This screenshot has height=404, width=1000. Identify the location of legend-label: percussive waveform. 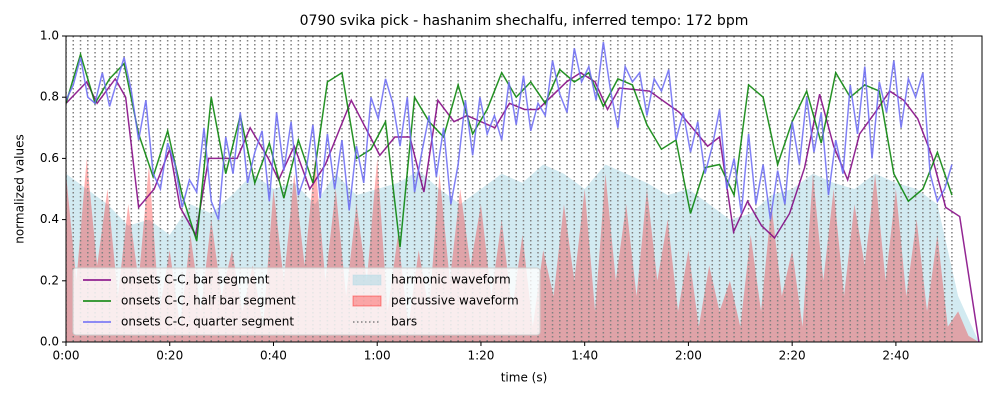
(455, 301).